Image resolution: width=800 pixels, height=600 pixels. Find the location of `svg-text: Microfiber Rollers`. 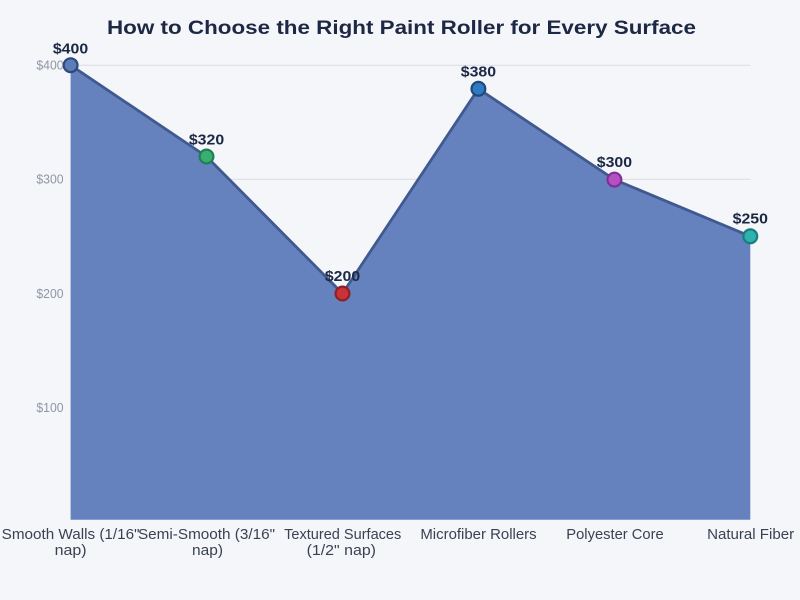

svg-text: Microfiber Rollers is located at coordinates (478, 534).